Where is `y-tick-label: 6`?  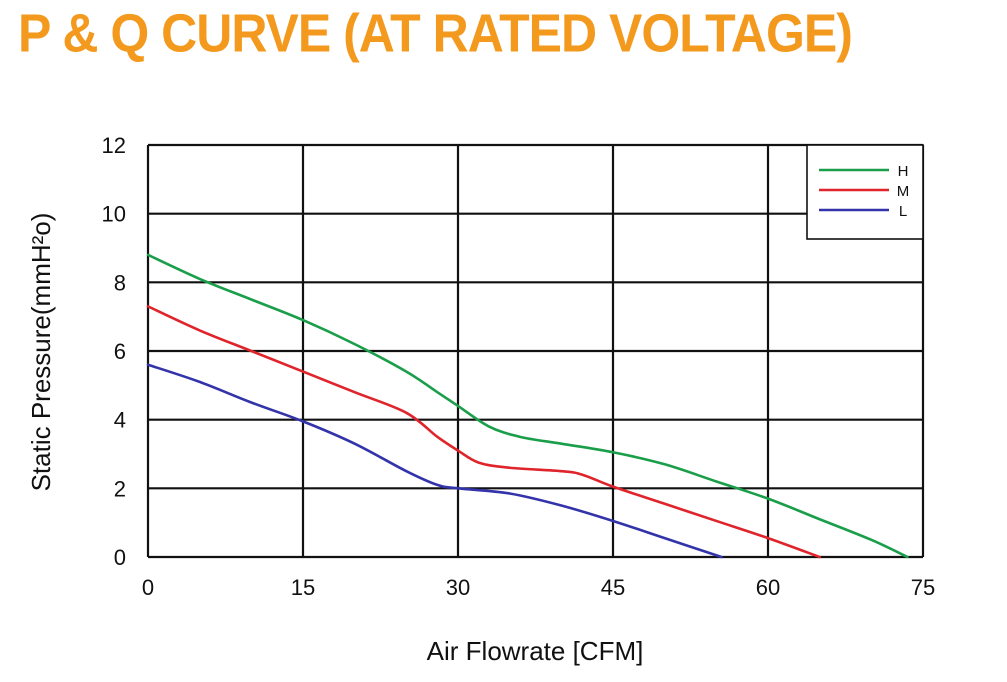
y-tick-label: 6 is located at coordinates (120, 351).